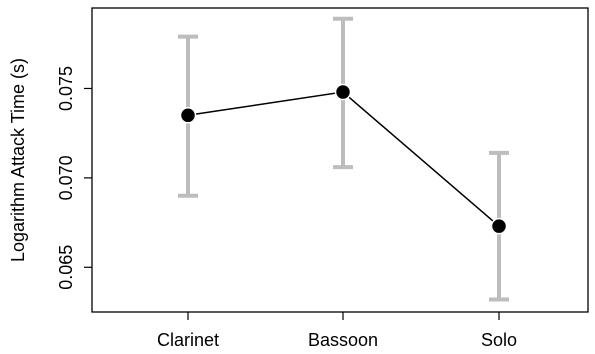 This screenshot has height=354, width=595. Describe the element at coordinates (499, 340) in the screenshot. I see `x-tick-label: Solo` at that location.